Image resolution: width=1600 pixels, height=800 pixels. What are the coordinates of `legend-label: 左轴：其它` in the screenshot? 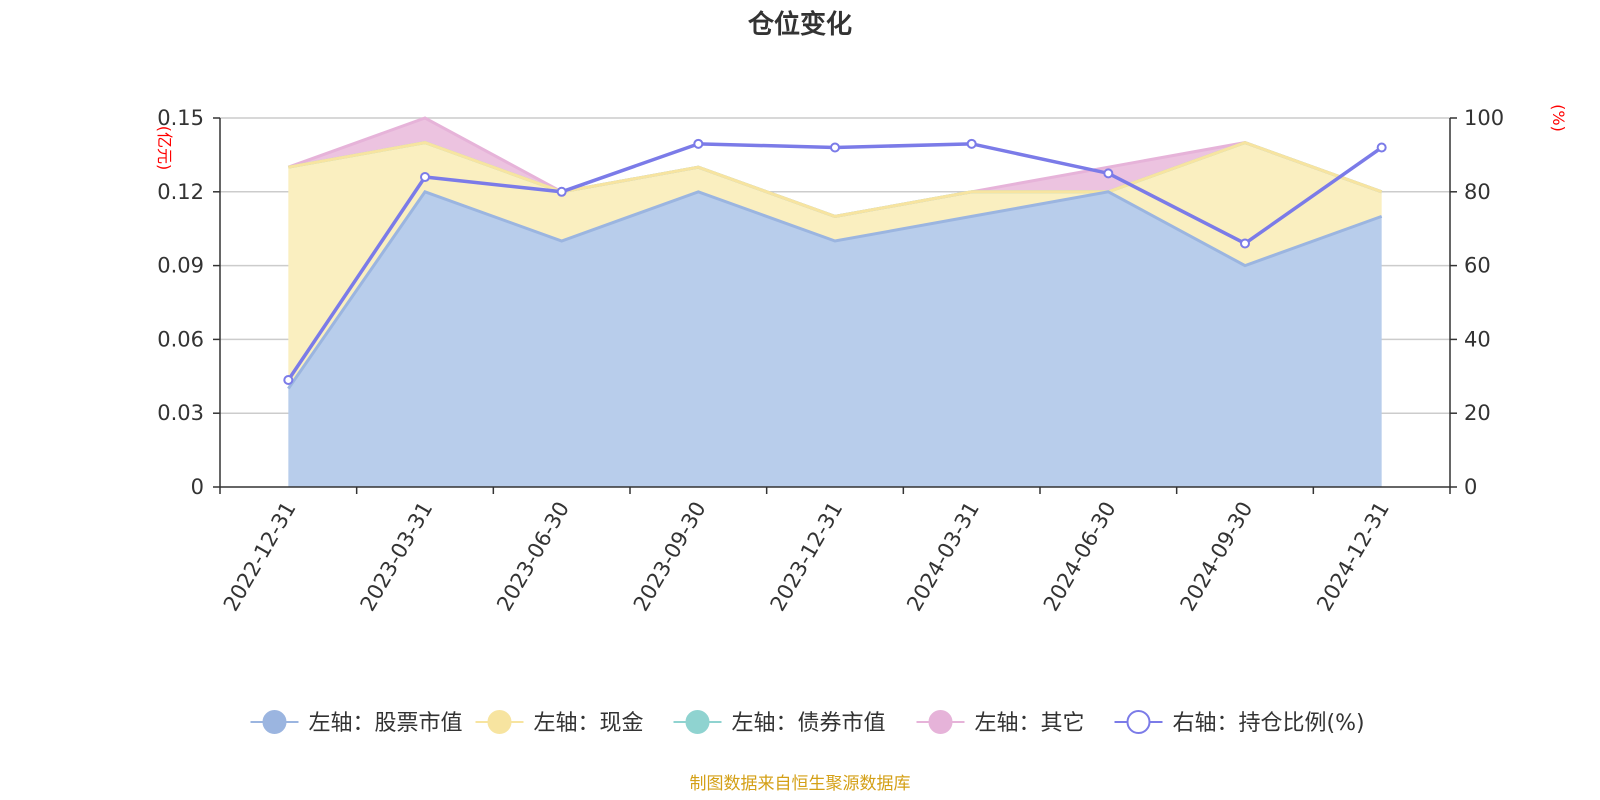 It's located at (1030, 723).